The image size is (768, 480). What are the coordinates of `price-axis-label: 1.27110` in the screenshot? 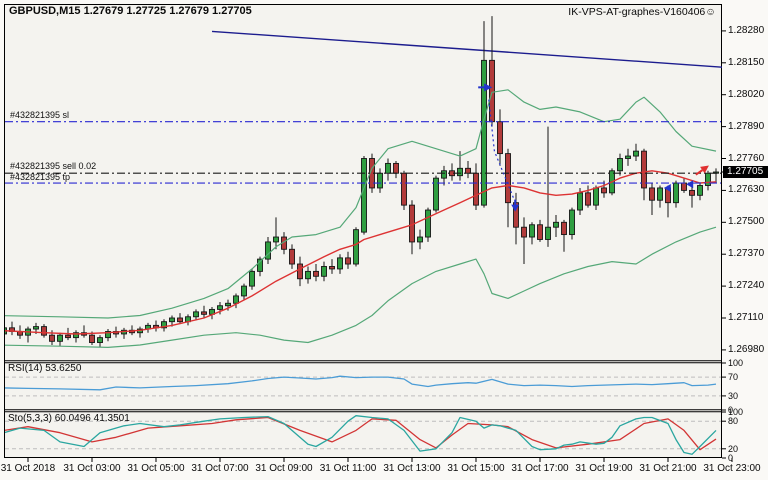 It's located at (746, 317).